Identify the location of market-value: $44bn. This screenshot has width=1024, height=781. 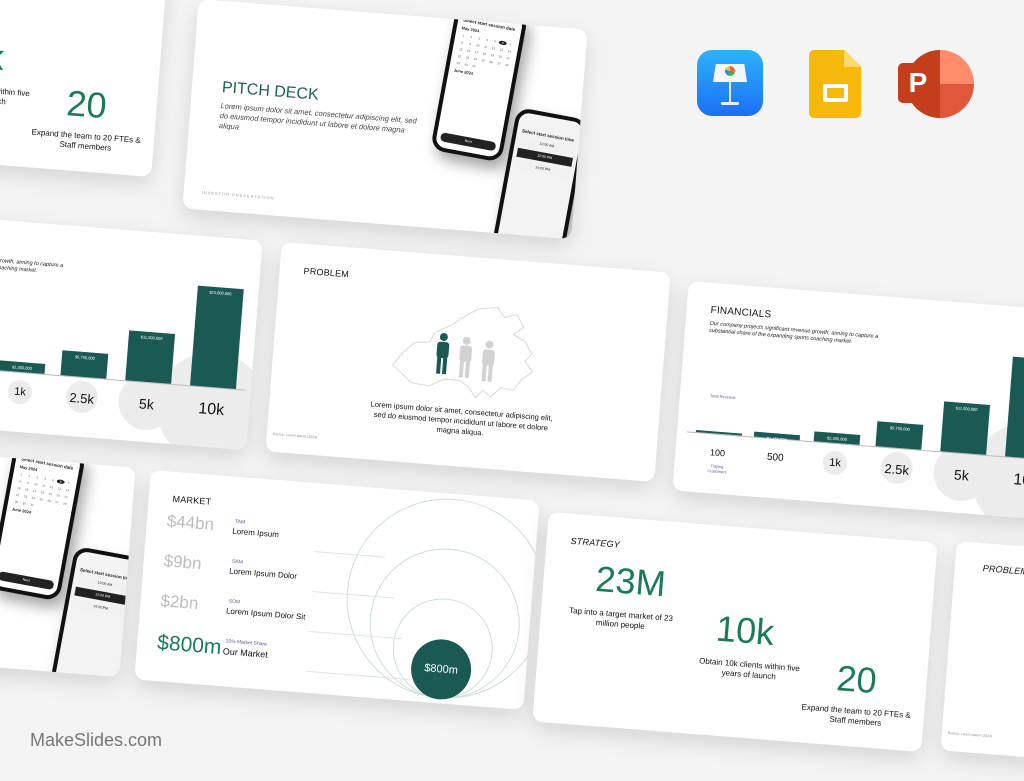
(190, 523).